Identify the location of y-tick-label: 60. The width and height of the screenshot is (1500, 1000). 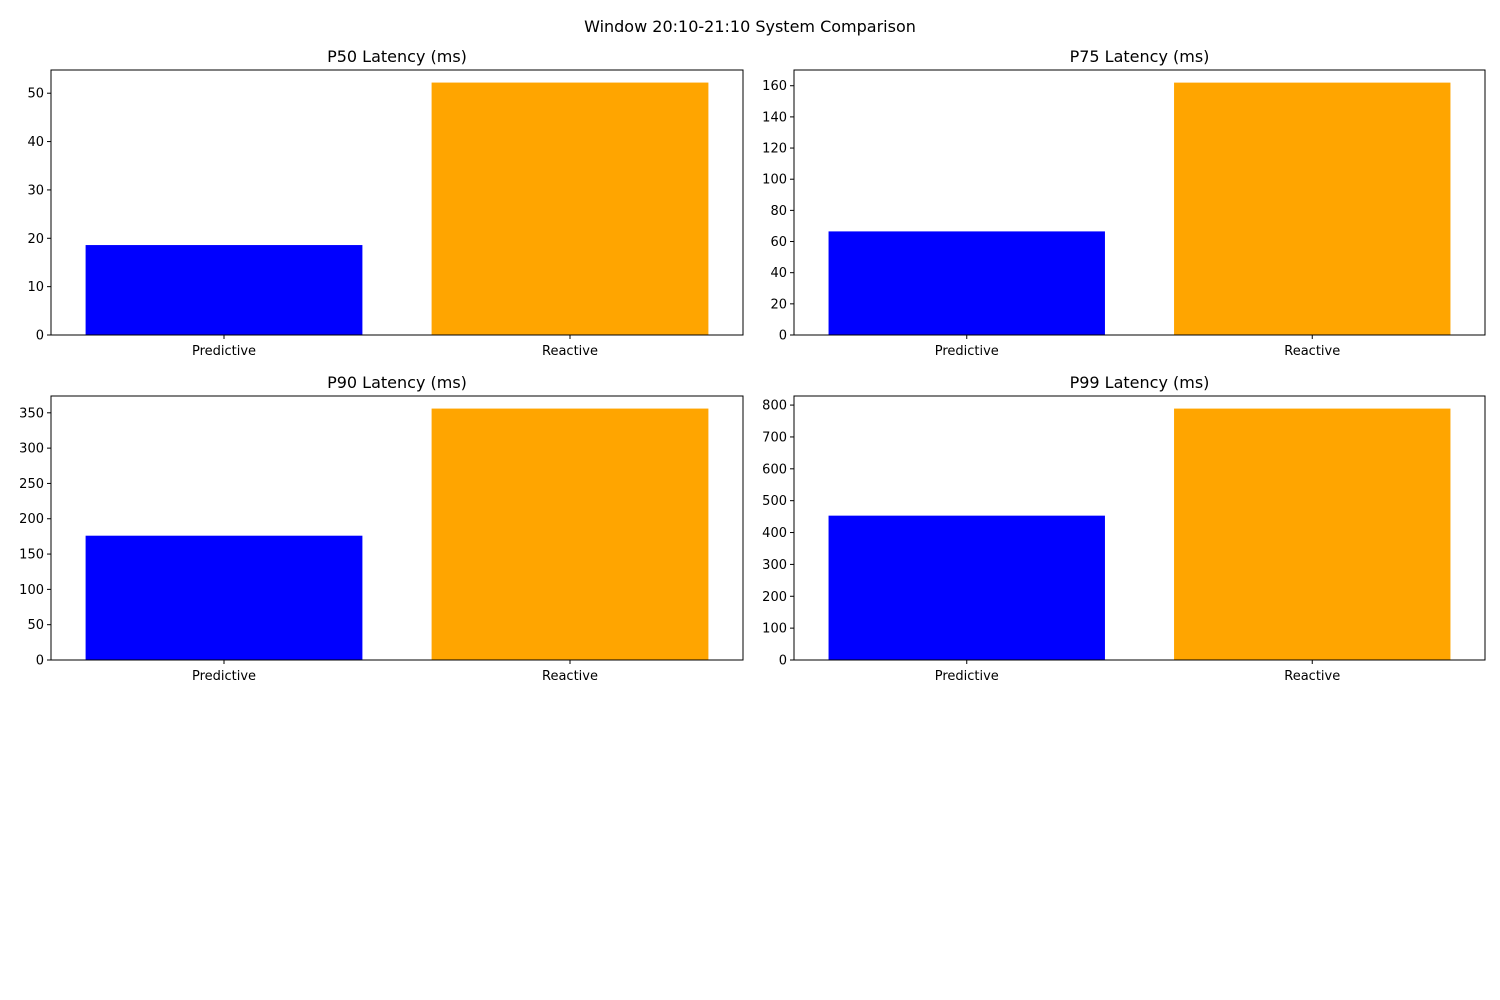
(778, 242).